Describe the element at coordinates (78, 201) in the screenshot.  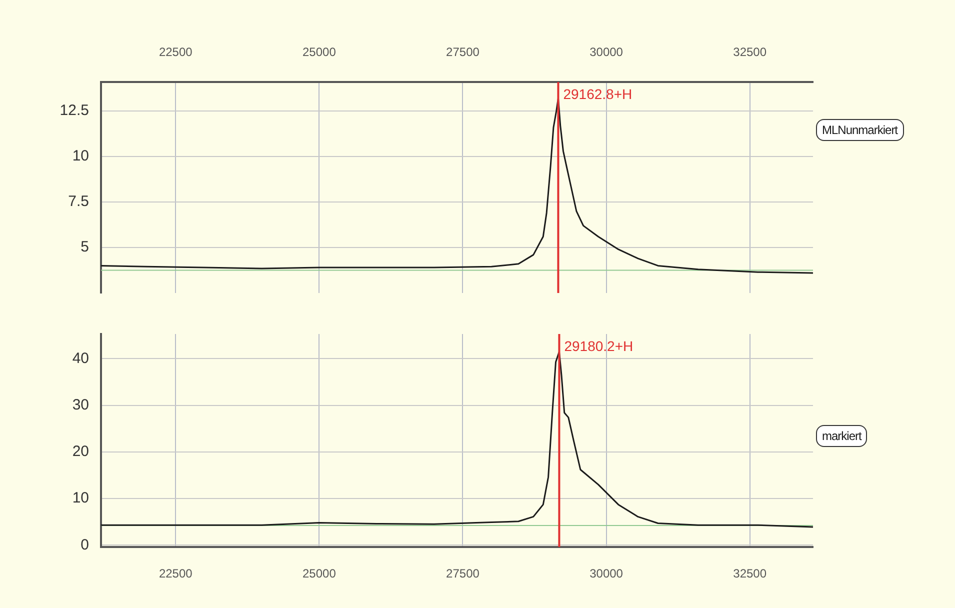
I see `y-tick-label: 7.5` at that location.